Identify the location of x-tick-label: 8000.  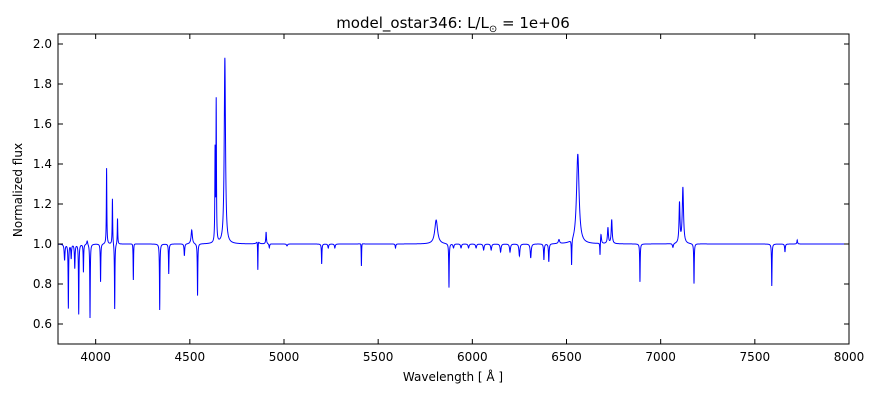
(849, 357).